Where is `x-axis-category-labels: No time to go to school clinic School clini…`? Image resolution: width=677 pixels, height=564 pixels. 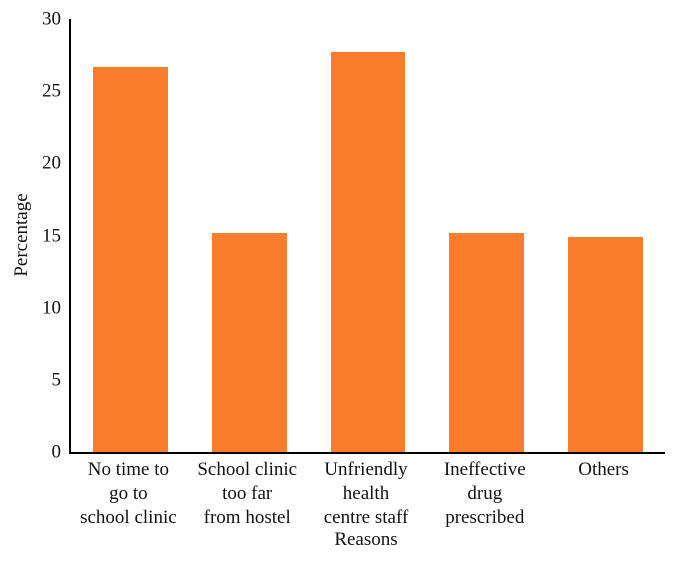
x-axis-category-labels: No time to go to school clinic School clini… is located at coordinates (366, 494).